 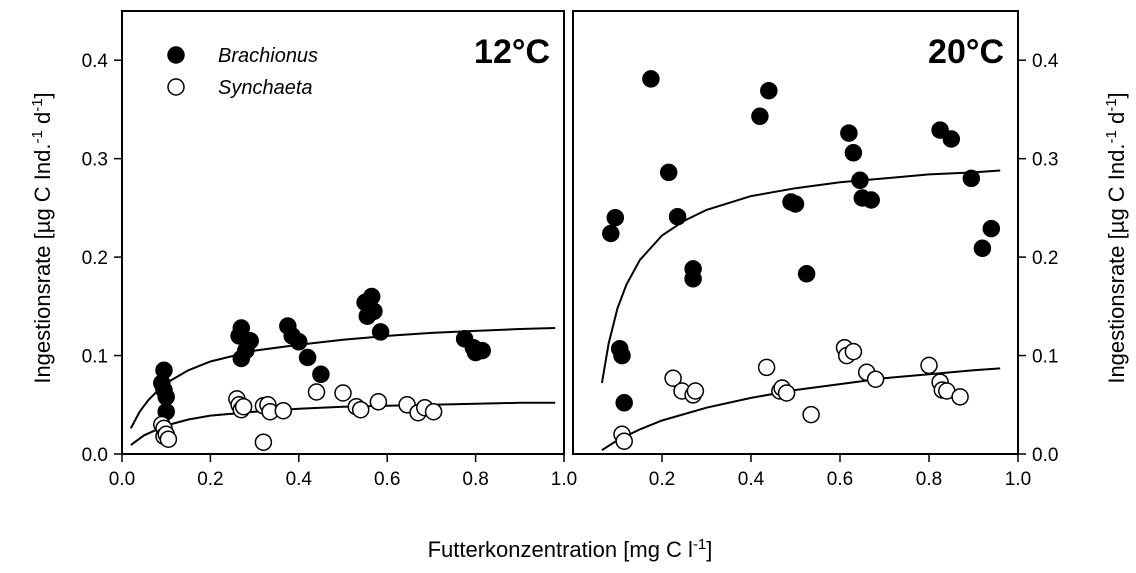 I want to click on legend-label-synchaeta: Synchaeta, so click(x=265, y=88).